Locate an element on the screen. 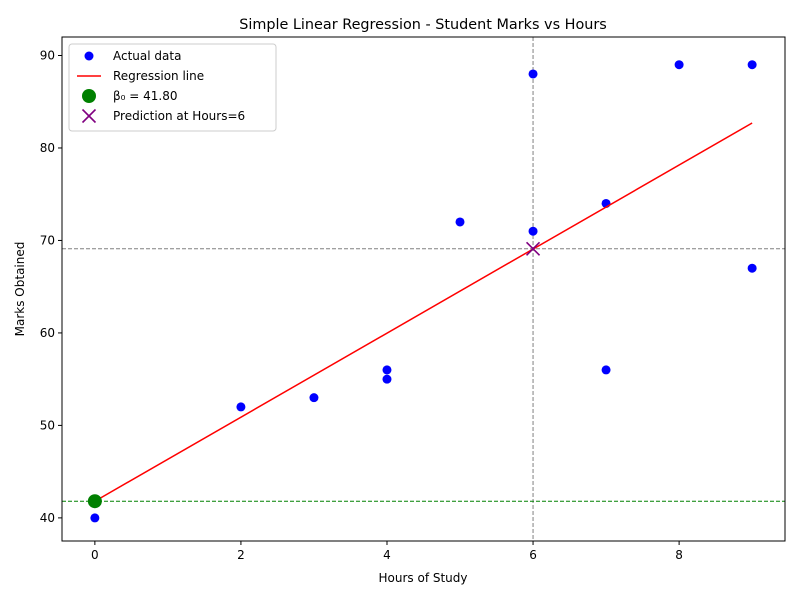 Image resolution: width=800 pixels, height=600 pixels. legend-label: Regression line is located at coordinates (158, 76).